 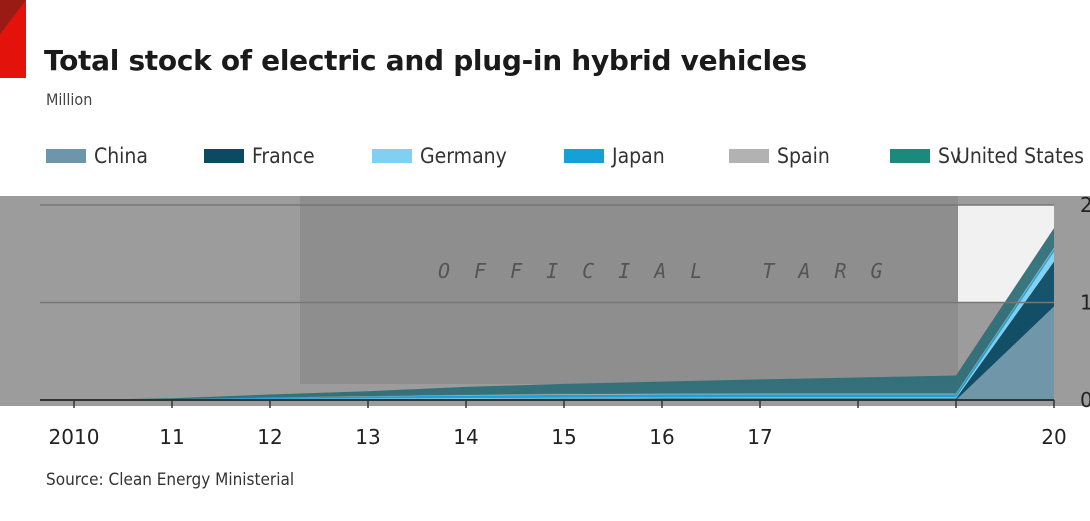 I want to click on legend-item-france: France, so click(x=259, y=156).